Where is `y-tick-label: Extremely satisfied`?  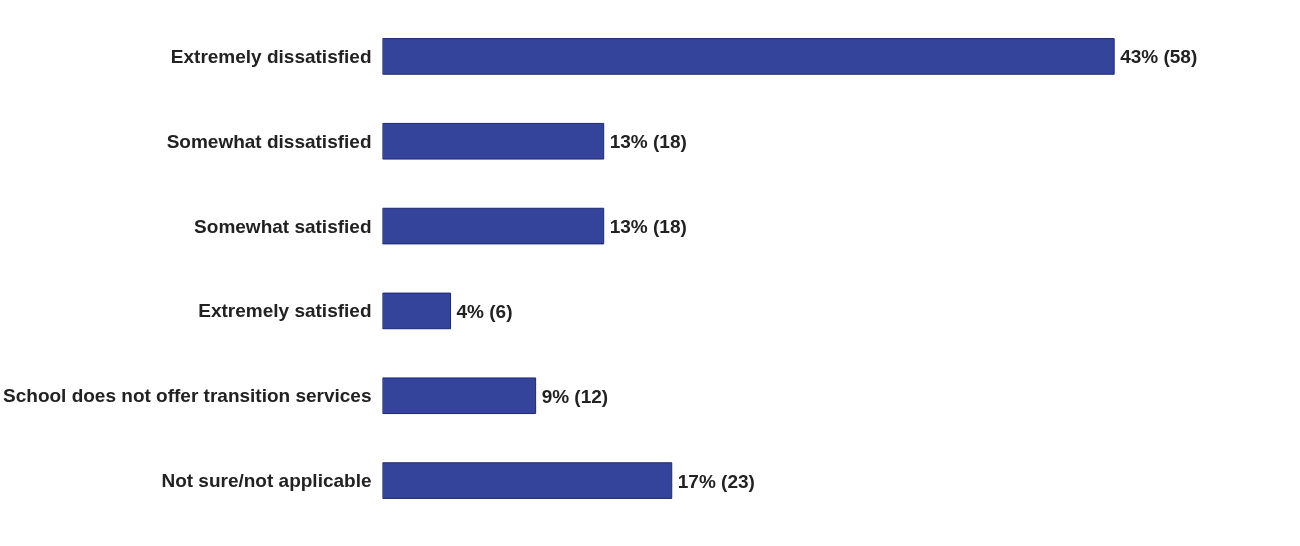 y-tick-label: Extremely satisfied is located at coordinates (285, 311).